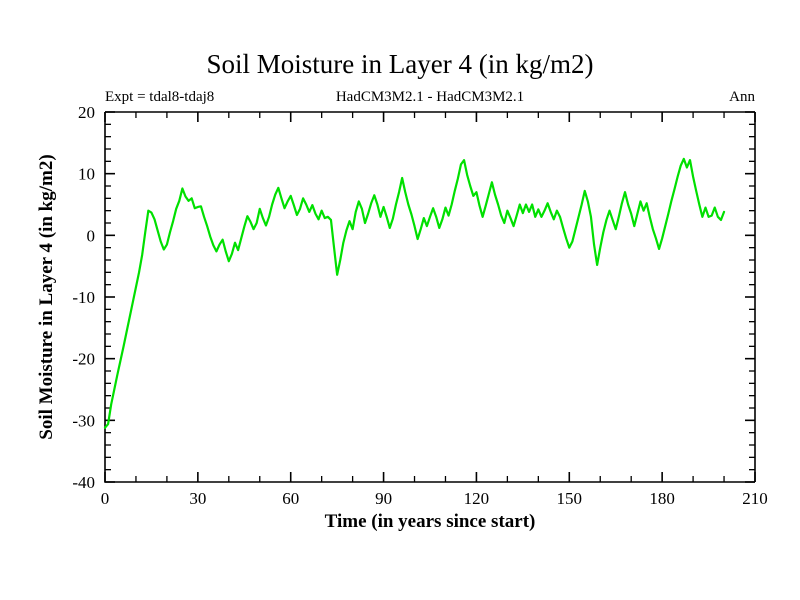 The image size is (800, 600). What do you see at coordinates (662, 498) in the screenshot?
I see `x-tick-label: 180` at bounding box center [662, 498].